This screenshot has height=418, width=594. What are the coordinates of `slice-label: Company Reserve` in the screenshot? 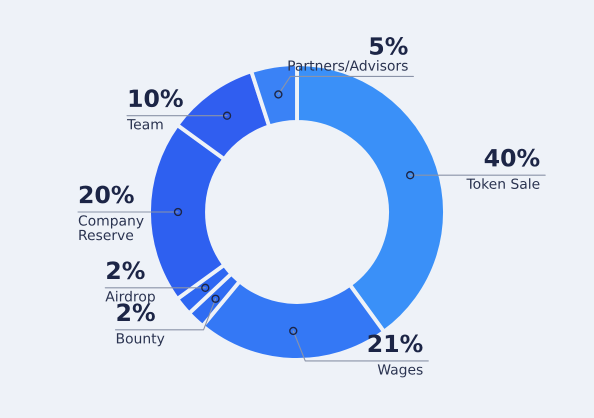 It's located at (111, 227).